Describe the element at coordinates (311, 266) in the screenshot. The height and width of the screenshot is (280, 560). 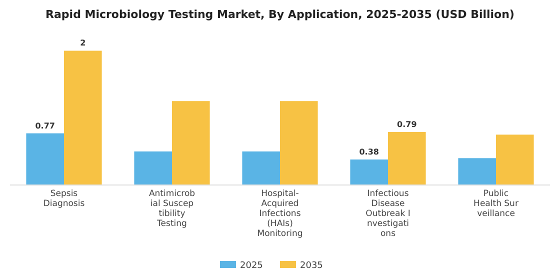
I see `legend-label: 2035` at that location.